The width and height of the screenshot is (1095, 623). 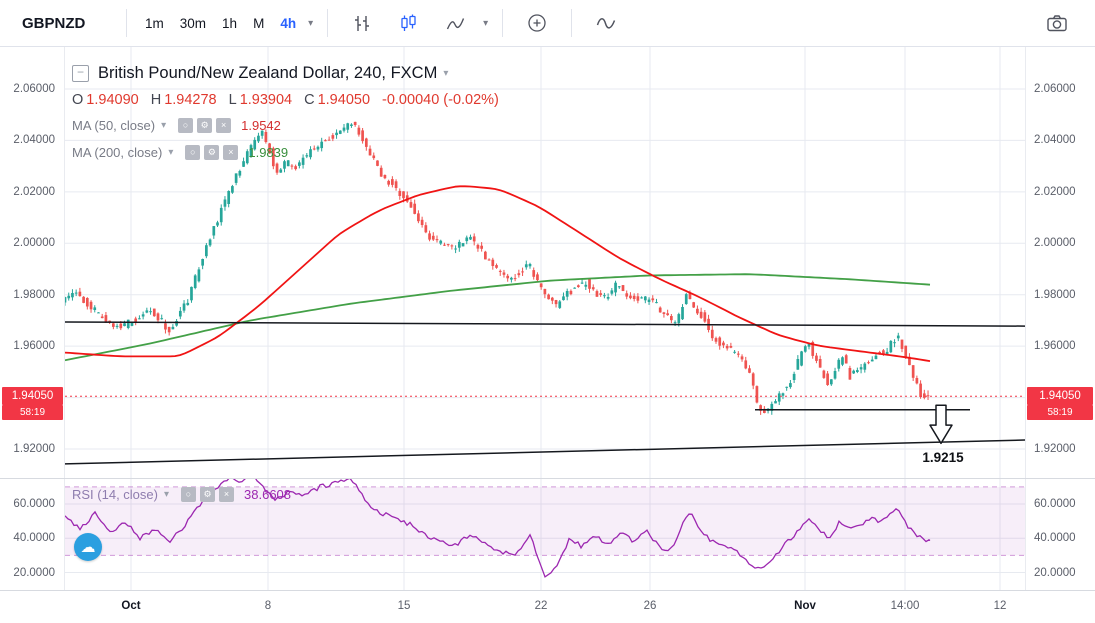 I want to click on rsi-settings-icon: ⚙, so click(x=208, y=494).